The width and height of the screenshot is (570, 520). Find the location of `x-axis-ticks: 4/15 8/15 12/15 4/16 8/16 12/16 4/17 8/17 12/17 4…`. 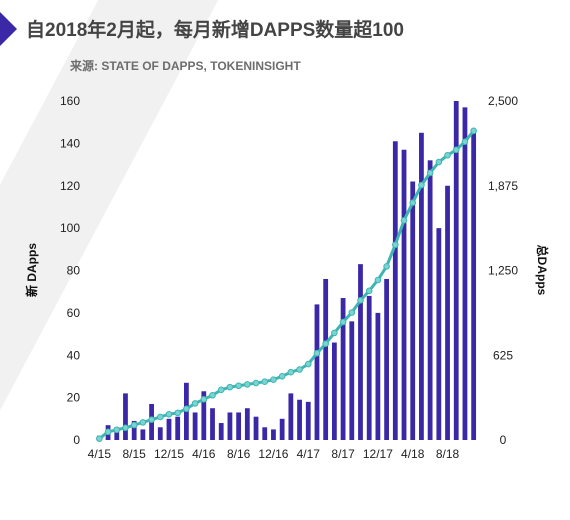

x-axis-ticks: 4/15 8/15 12/15 4/16 8/16 12/16 4/17 8/17 12/17 4… is located at coordinates (274, 454).